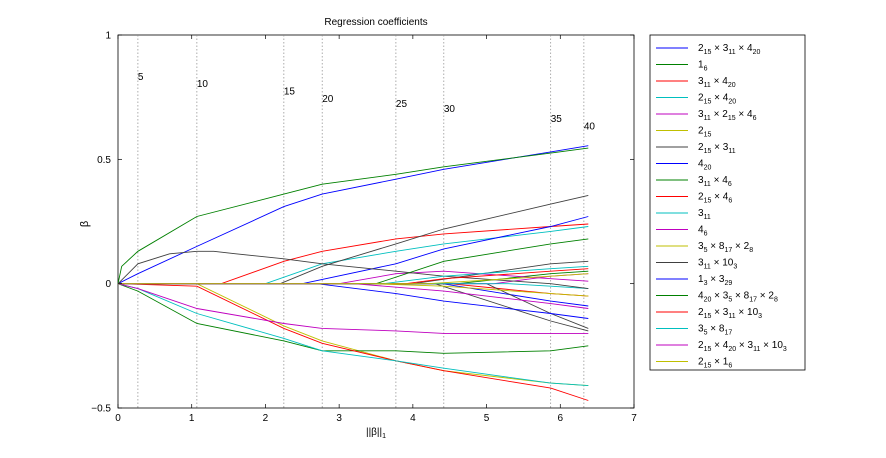  I want to click on legend-entry: 35 × 817, so click(715, 330).